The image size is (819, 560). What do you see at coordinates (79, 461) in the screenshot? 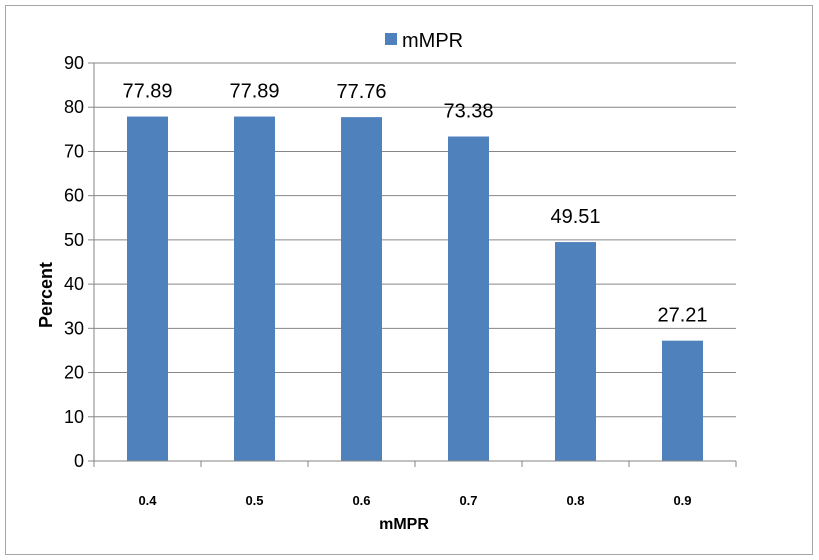
I see `y-tick-label: 0` at bounding box center [79, 461].